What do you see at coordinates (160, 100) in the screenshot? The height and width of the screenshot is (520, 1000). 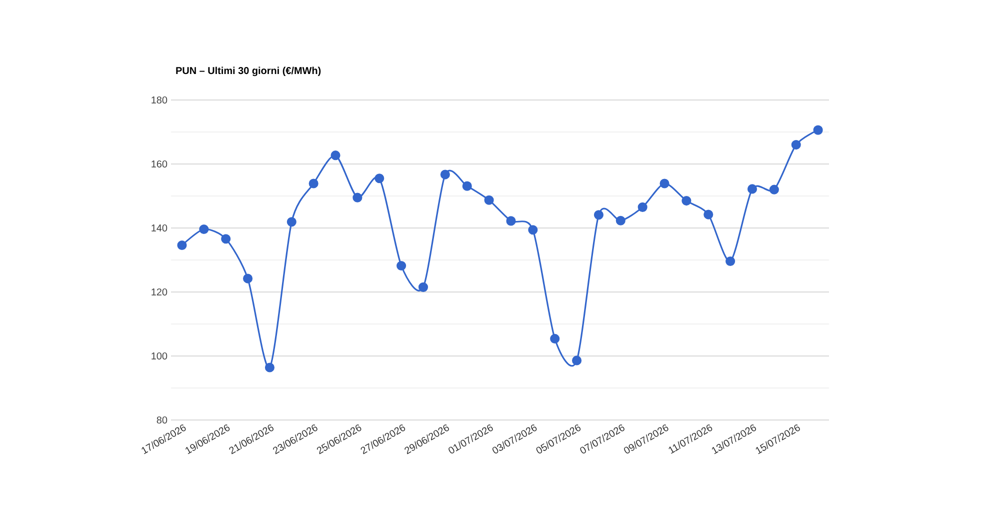 I see `y-tick-label: 180` at bounding box center [160, 100].